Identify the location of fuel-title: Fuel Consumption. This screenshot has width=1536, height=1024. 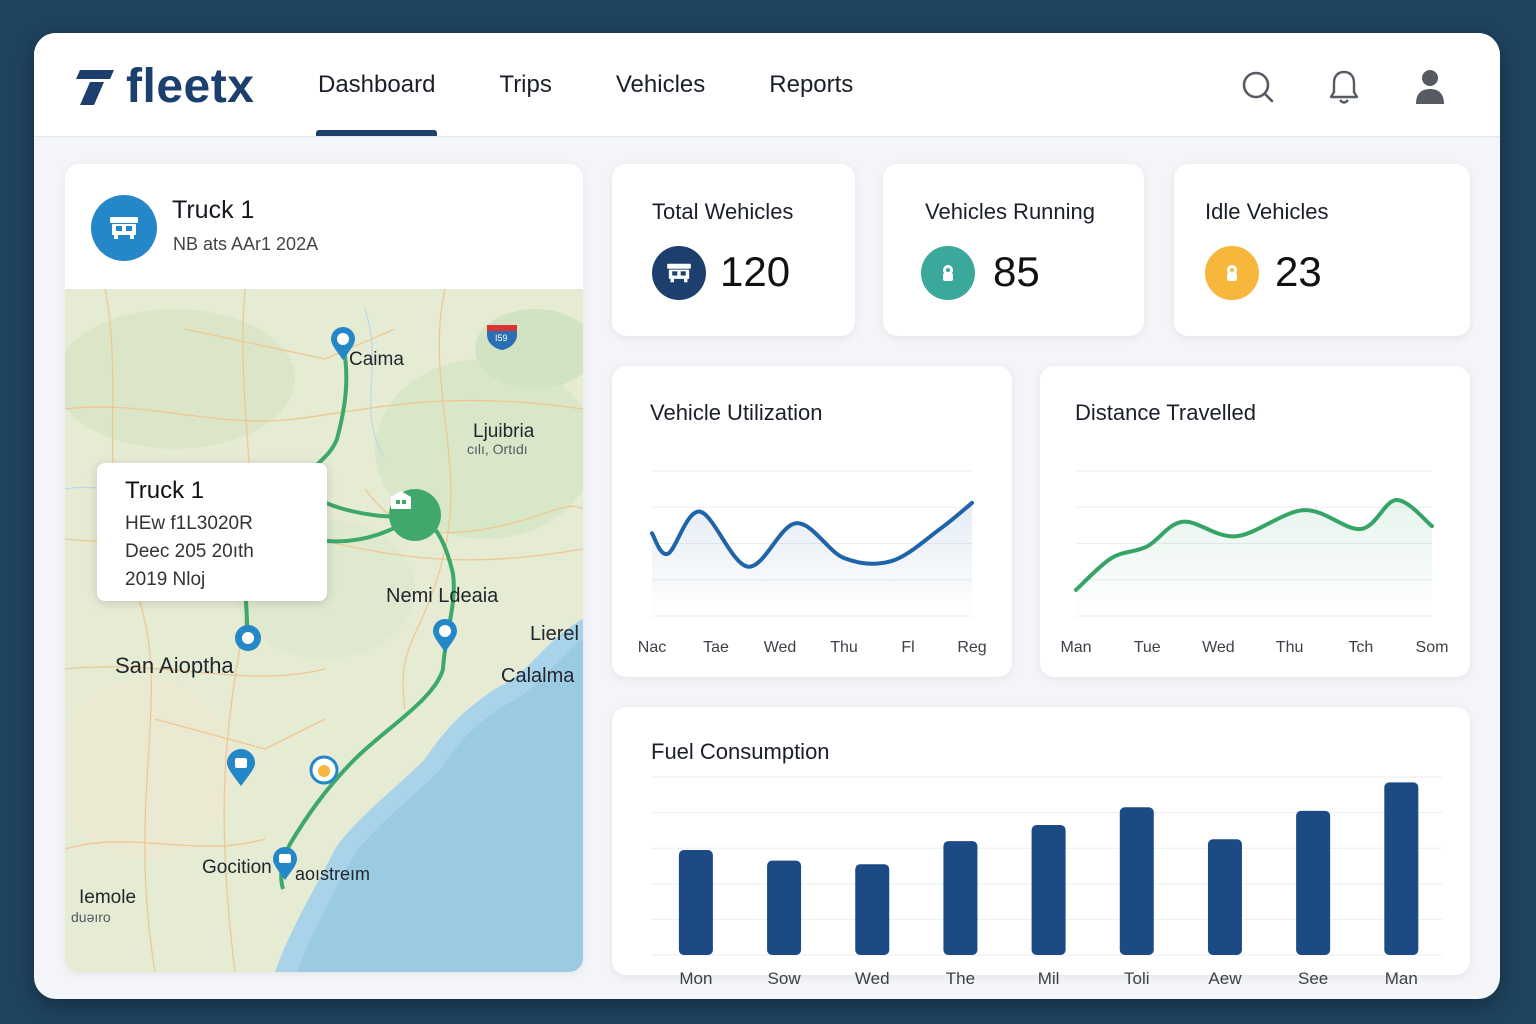
(740, 751).